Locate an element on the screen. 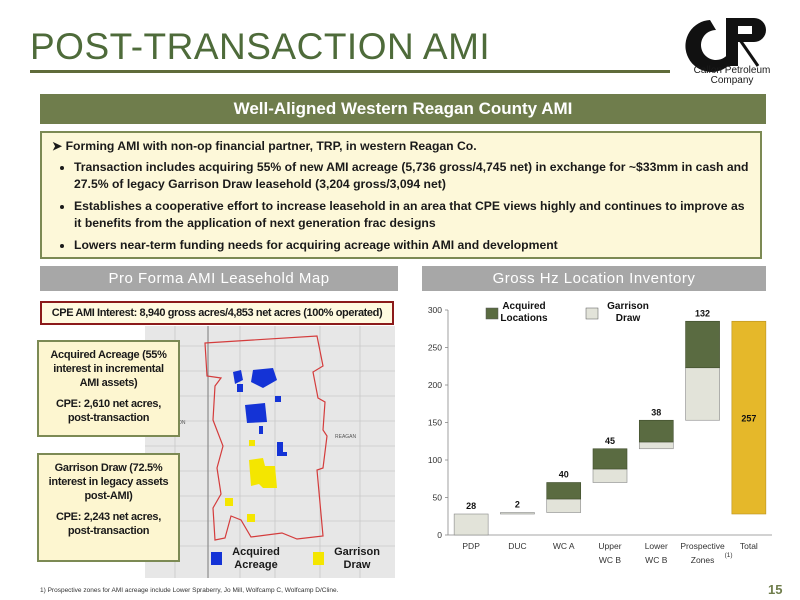 Image resolution: width=800 pixels, height=600 pixels. y-tick-label: 100 is located at coordinates (435, 460).